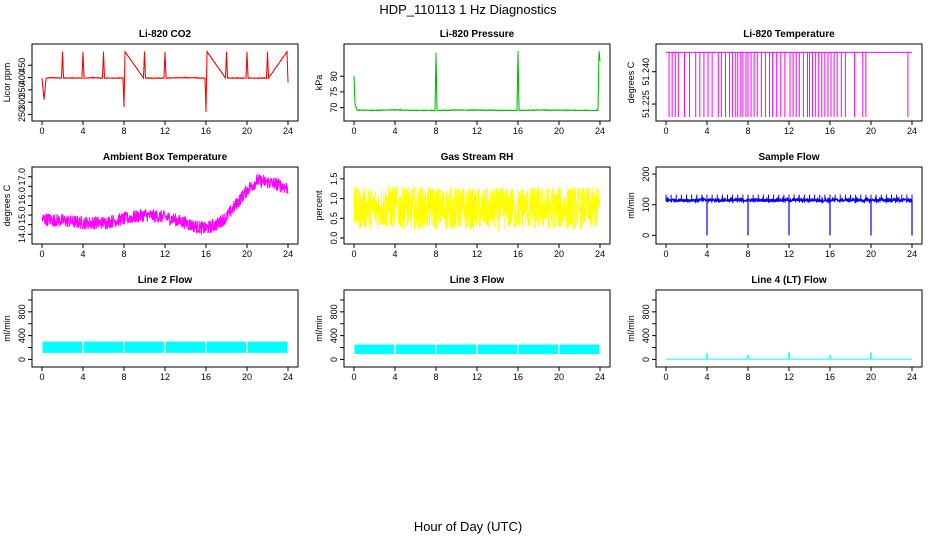 The height and width of the screenshot is (540, 936). What do you see at coordinates (334, 238) in the screenshot?
I see `y-tick-label: 0.0` at bounding box center [334, 238].